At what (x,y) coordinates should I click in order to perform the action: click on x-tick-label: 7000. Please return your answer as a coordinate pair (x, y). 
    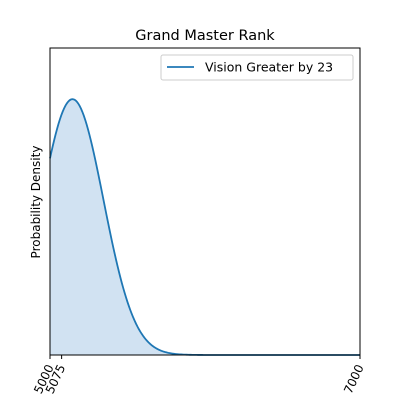
    Looking at the image, I should click on (354, 379).